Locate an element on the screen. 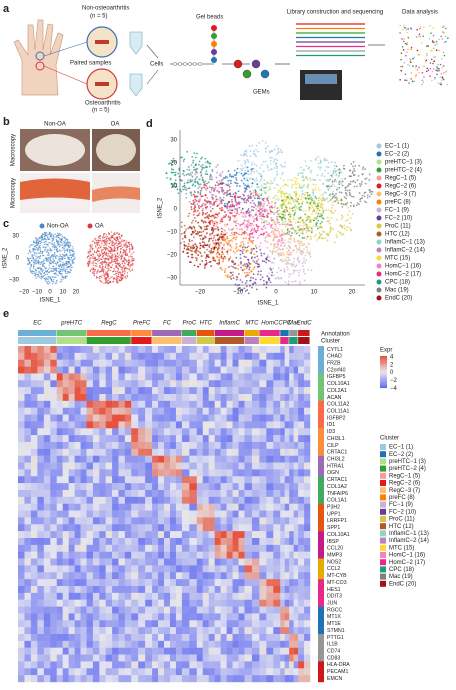  cluster-bar is located at coordinates (284, 340).